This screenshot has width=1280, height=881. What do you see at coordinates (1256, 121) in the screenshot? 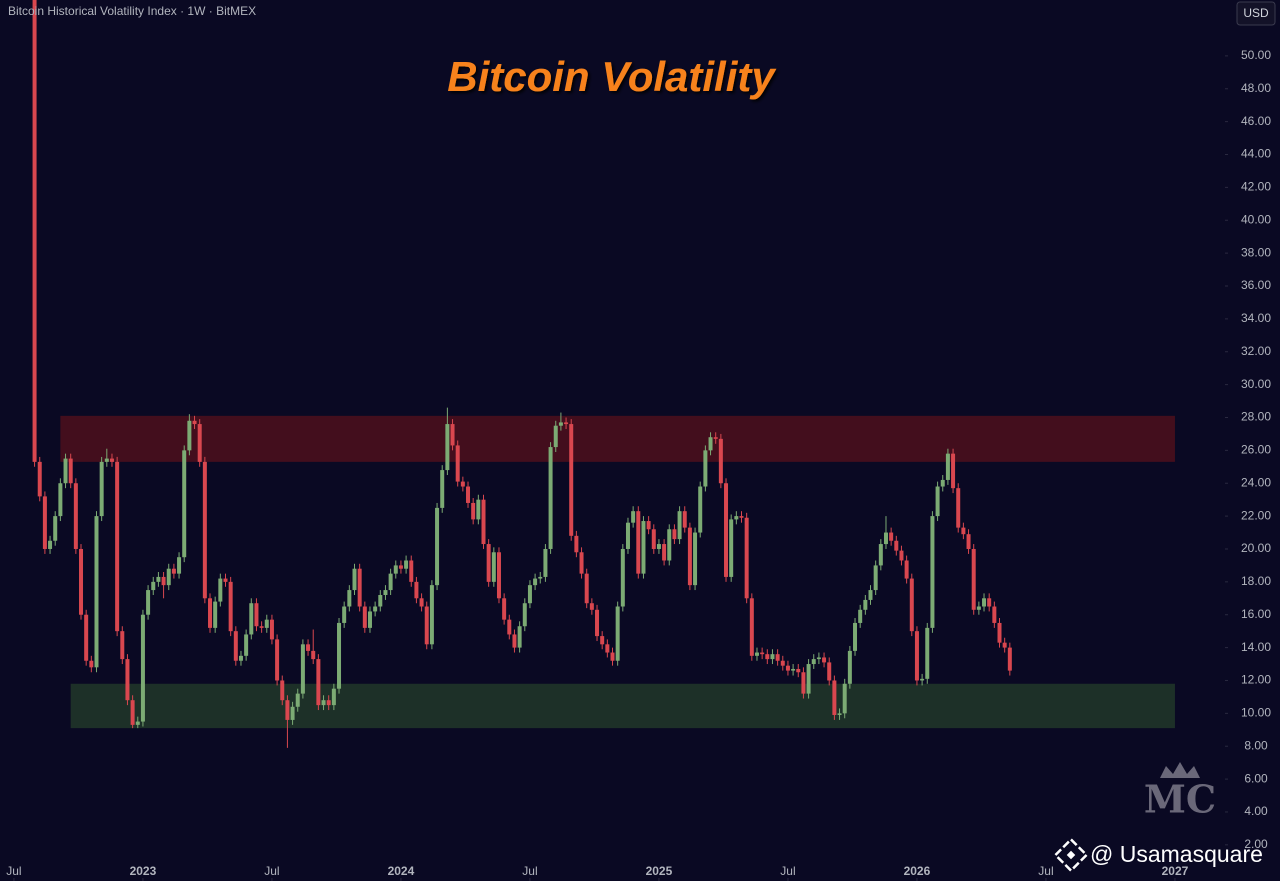
I see `y-tick-label: 46.00` at bounding box center [1256, 121].